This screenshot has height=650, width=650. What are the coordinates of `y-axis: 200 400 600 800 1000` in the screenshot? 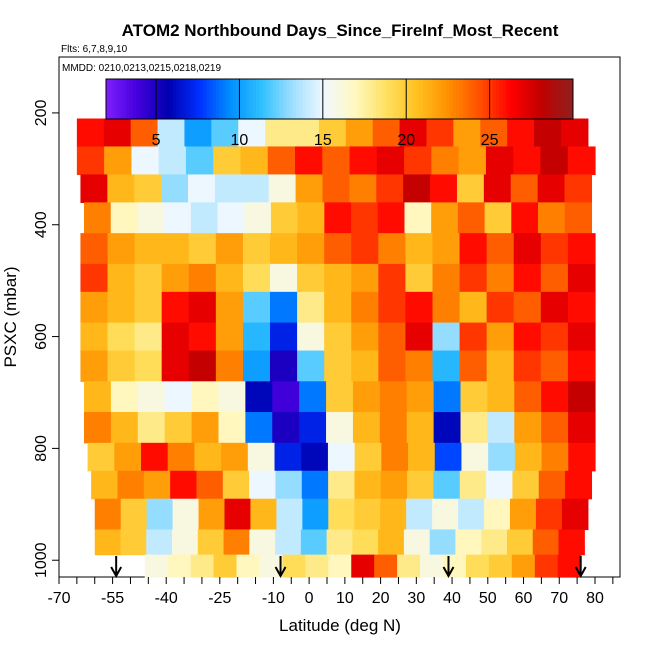 It's located at (46, 338).